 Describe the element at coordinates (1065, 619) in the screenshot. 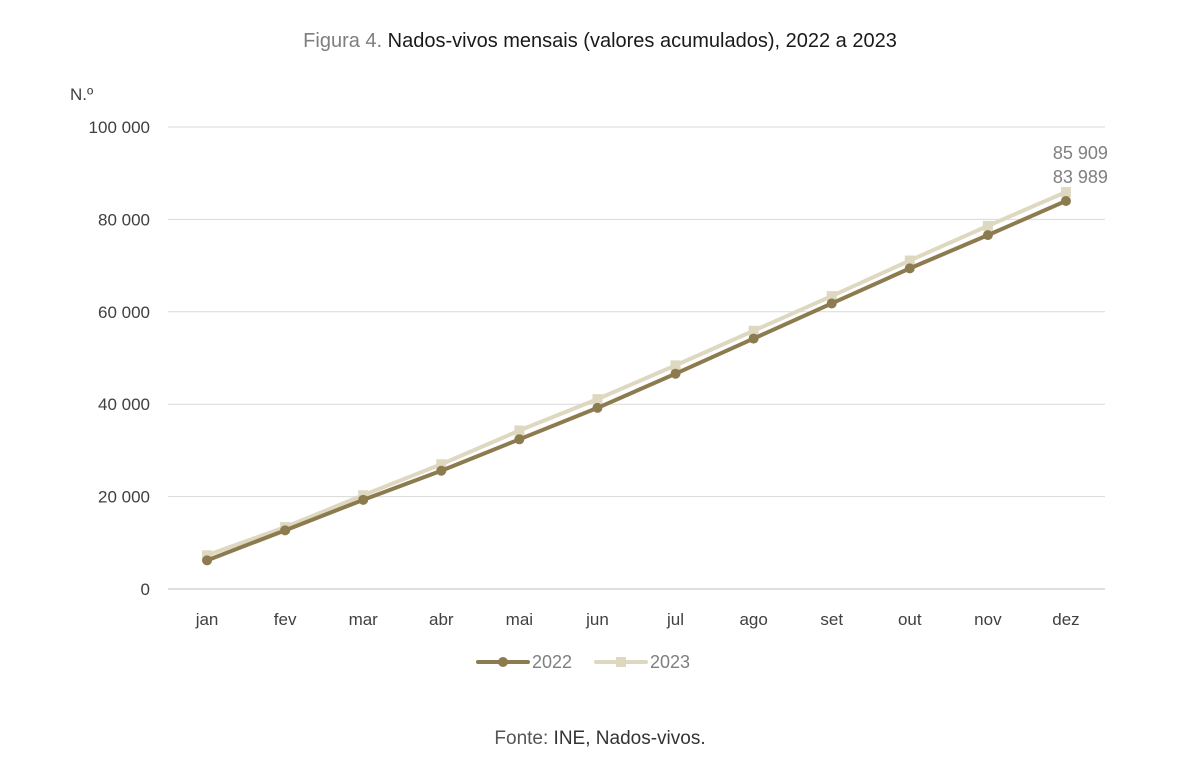

I see `x-tick-label: dez` at that location.